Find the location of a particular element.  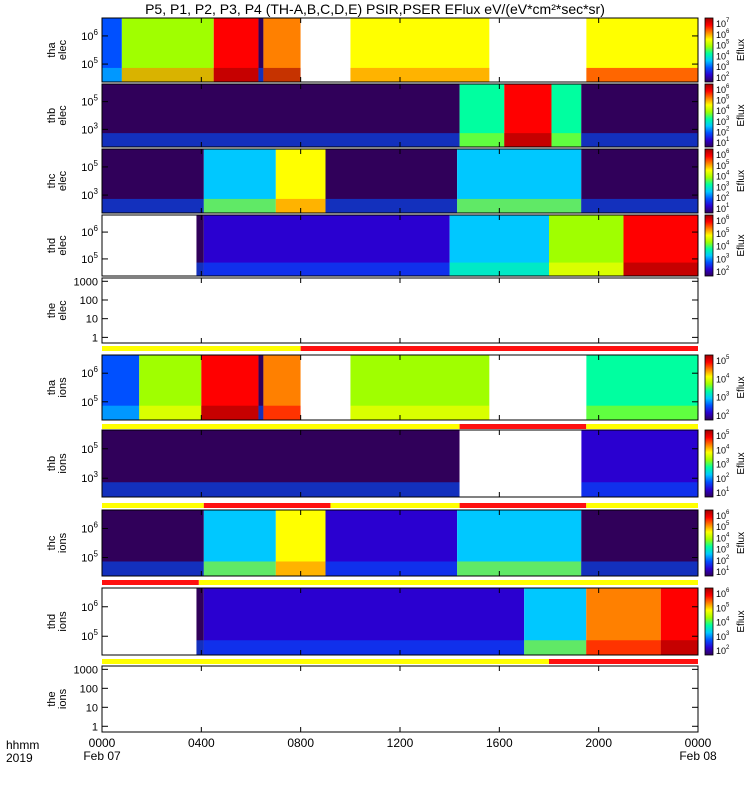

panel-label: thbelec is located at coordinates (57, 115).